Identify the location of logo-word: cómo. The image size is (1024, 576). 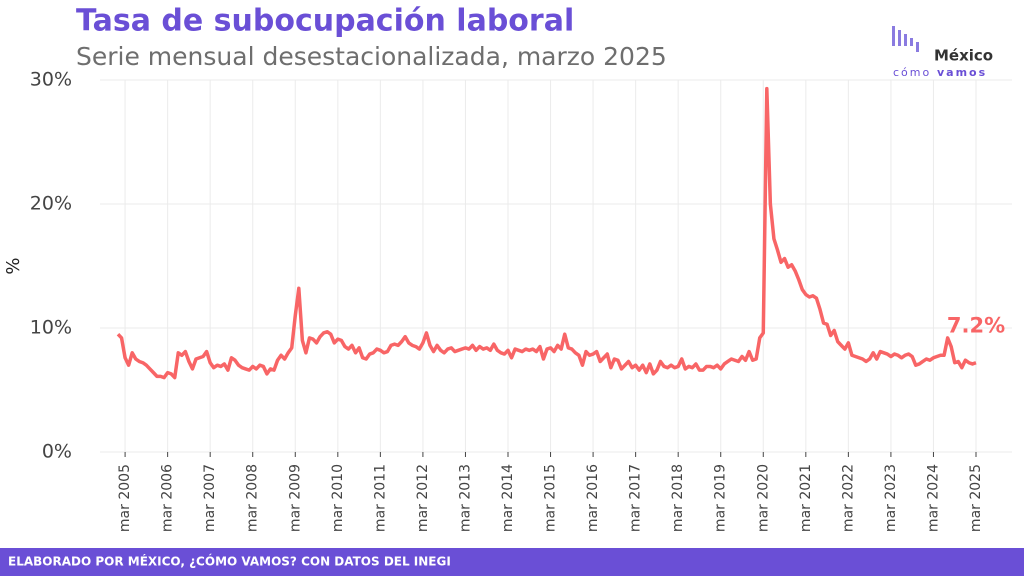
(912, 72).